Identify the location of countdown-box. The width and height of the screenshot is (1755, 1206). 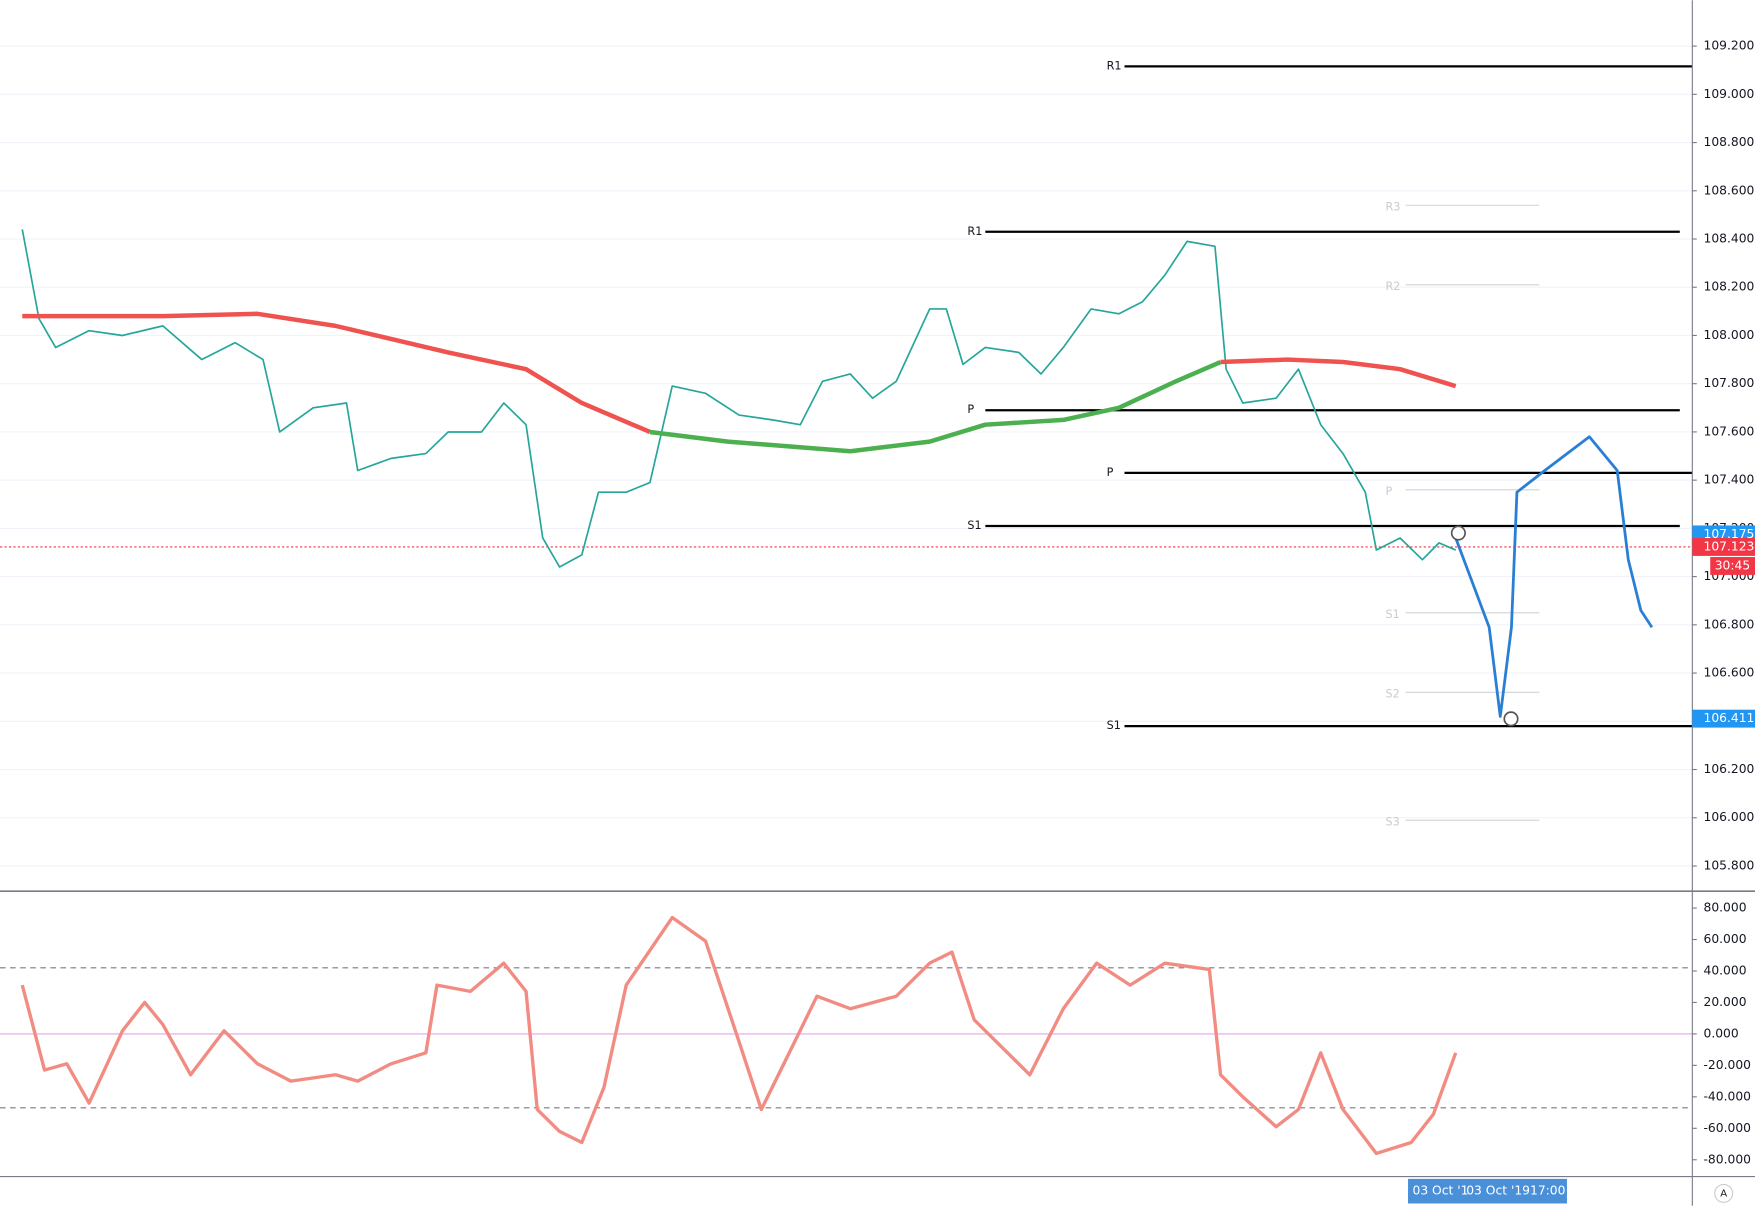
(1732, 566).